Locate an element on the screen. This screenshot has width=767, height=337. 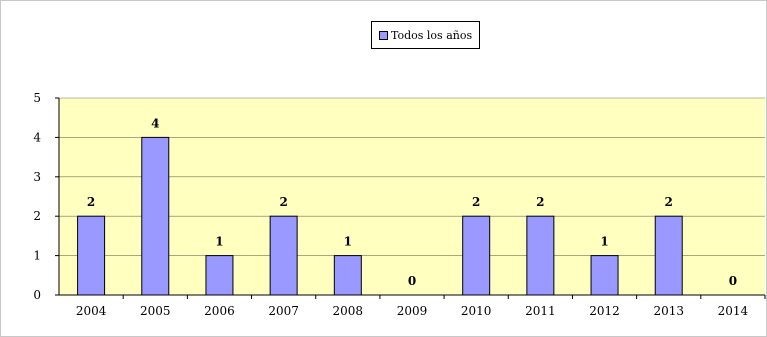
legend-swatch-icon is located at coordinates (383, 35).